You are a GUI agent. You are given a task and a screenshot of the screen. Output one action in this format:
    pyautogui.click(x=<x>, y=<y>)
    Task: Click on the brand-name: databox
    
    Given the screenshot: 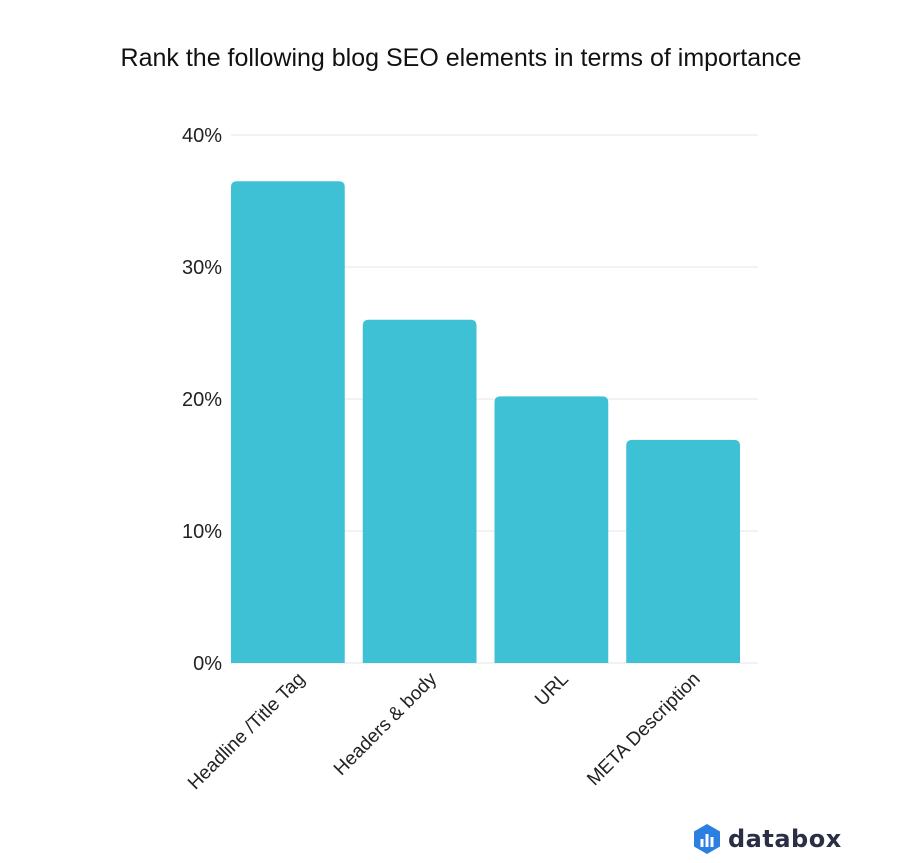 What is the action you would take?
    pyautogui.click(x=785, y=839)
    